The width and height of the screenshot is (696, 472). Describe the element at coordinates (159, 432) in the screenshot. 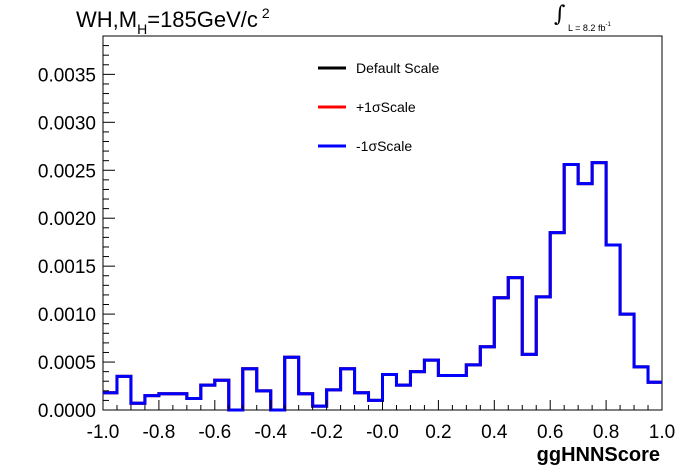

I see `x-tick-label: -0.8` at that location.